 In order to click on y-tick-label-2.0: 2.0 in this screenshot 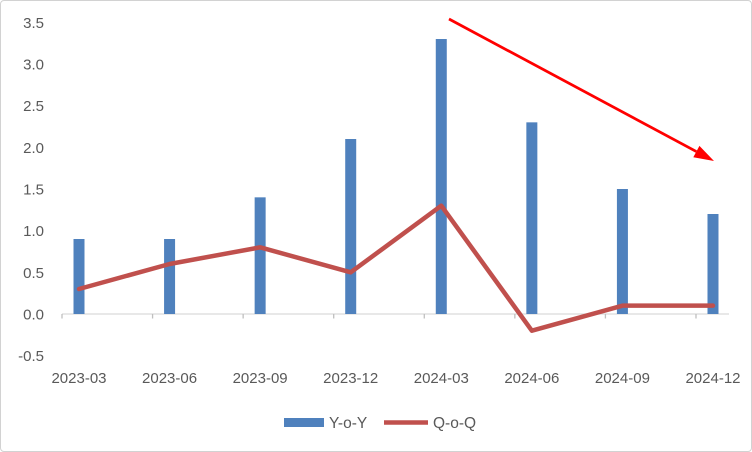, I will do `click(33, 148)`.